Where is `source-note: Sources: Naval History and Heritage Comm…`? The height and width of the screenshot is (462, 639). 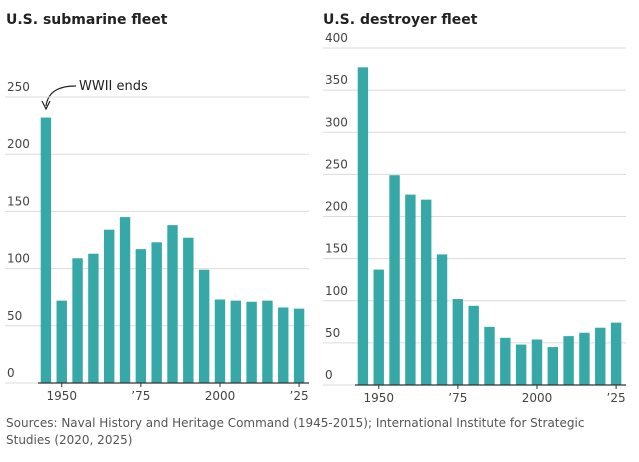 source-note: Sources: Naval History and Heritage Comm… is located at coordinates (295, 431).